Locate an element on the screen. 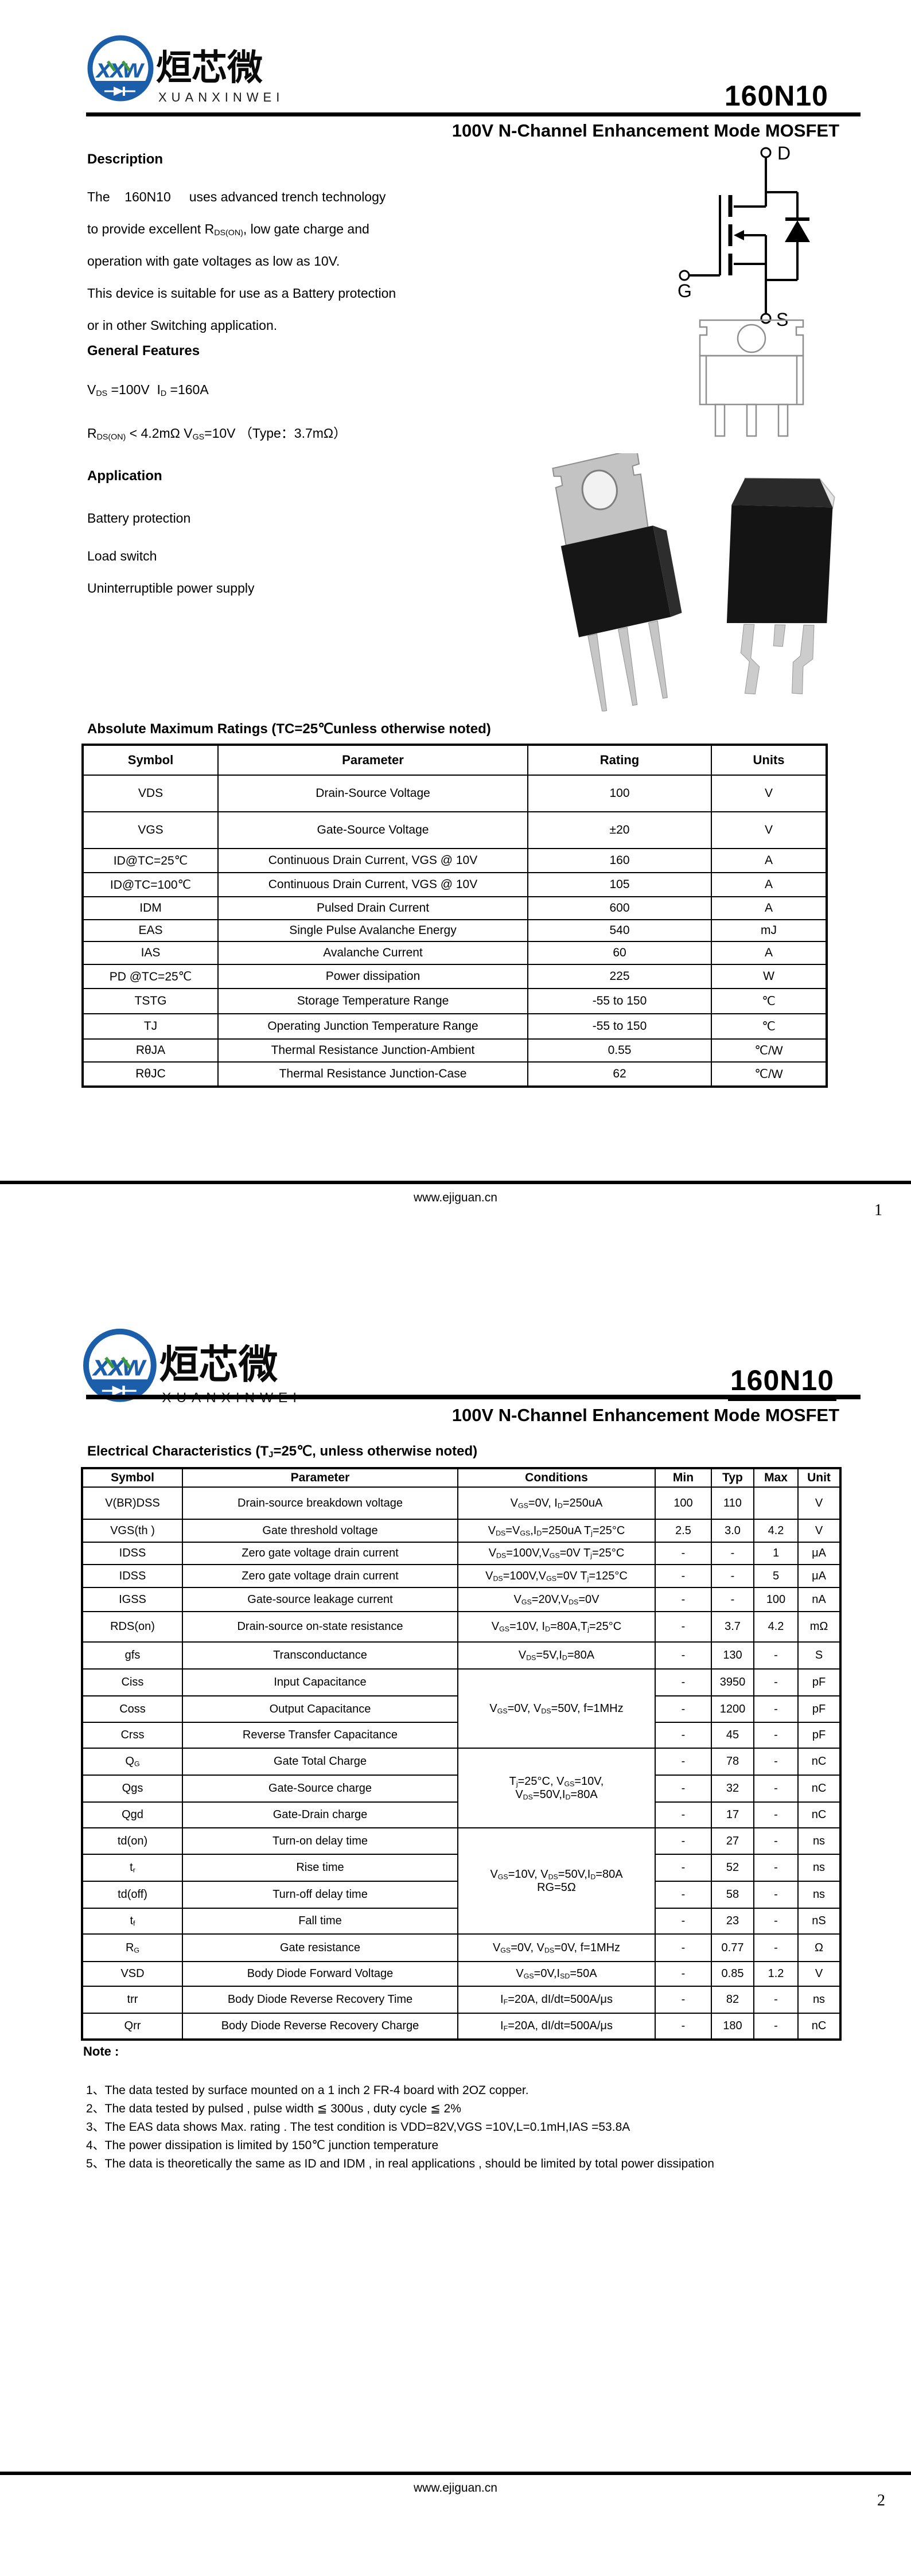 The width and height of the screenshot is (911, 2576). amr-symbol: RθJA is located at coordinates (151, 1050).